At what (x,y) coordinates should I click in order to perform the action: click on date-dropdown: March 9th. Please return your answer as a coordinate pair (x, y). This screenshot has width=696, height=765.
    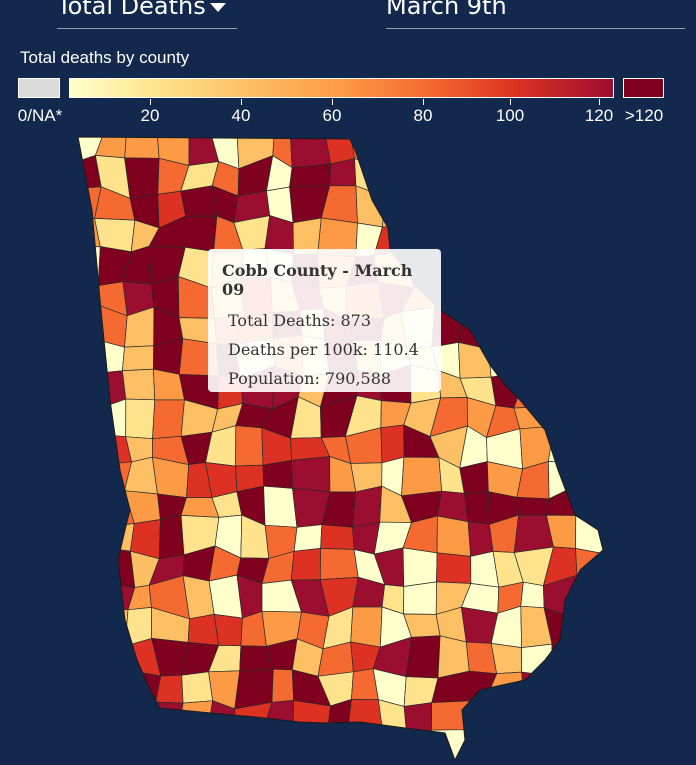
    Looking at the image, I should click on (535, 14).